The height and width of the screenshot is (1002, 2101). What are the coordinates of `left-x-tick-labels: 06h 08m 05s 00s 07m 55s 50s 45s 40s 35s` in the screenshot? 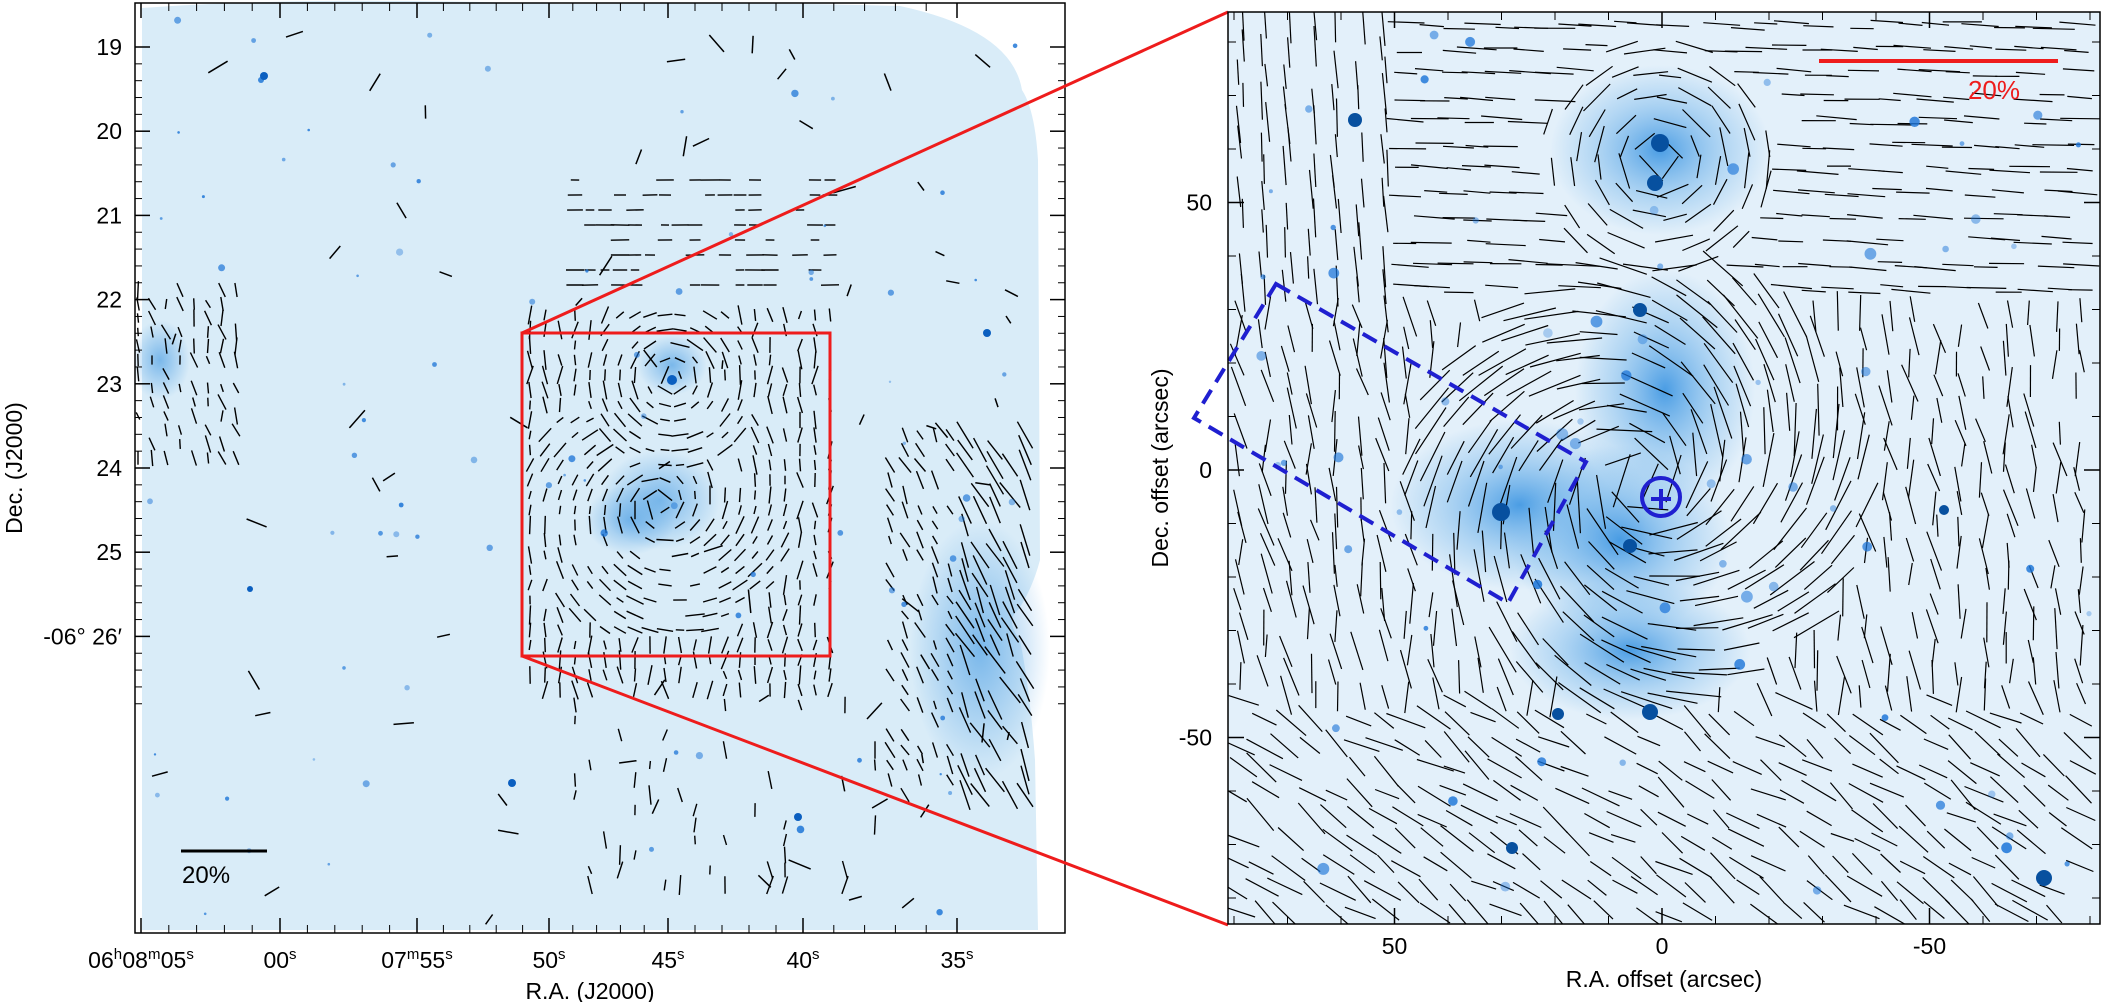 It's located at (530, 959).